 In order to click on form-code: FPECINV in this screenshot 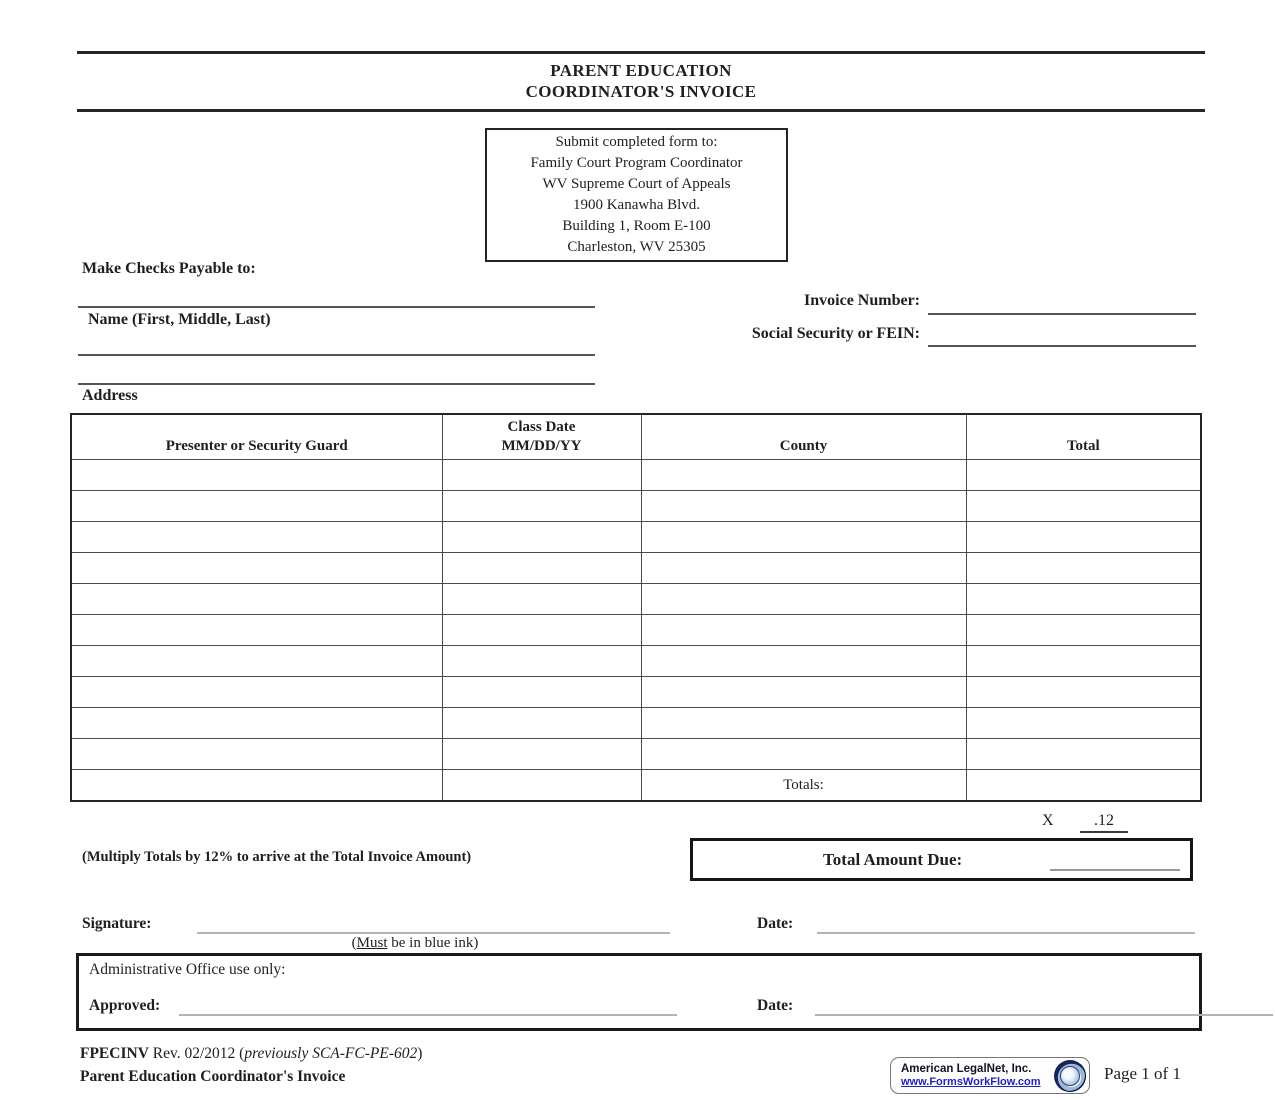, I will do `click(114, 1053)`.